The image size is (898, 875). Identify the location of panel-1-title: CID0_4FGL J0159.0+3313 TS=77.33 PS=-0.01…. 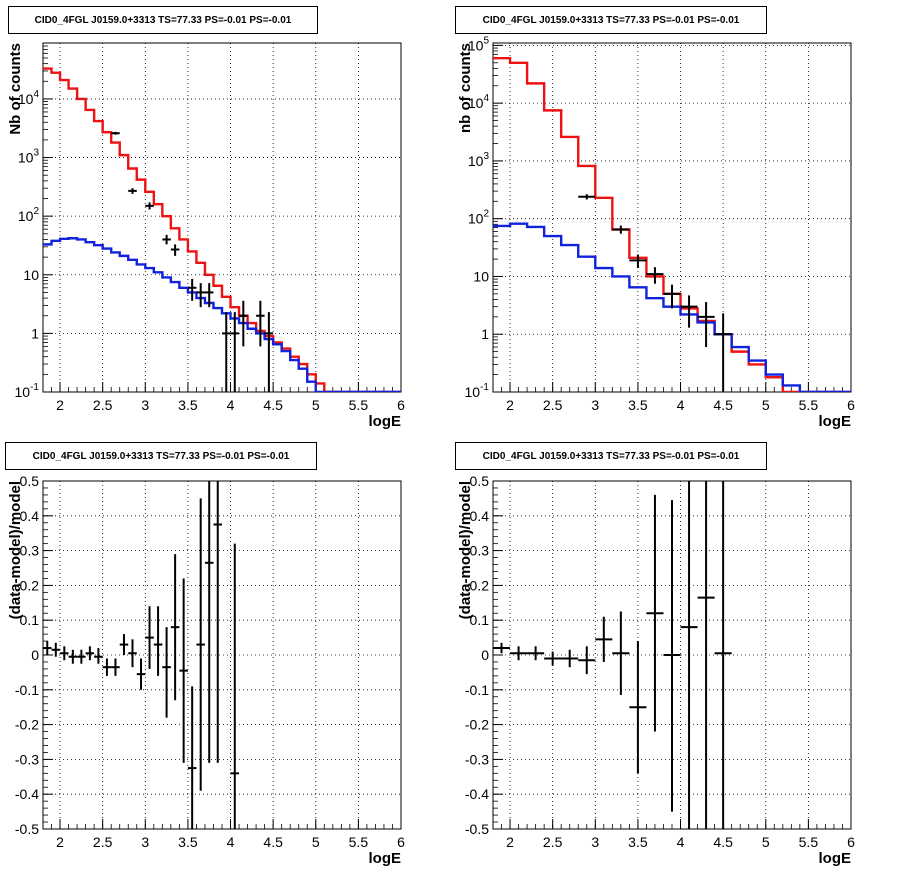
(163, 20).